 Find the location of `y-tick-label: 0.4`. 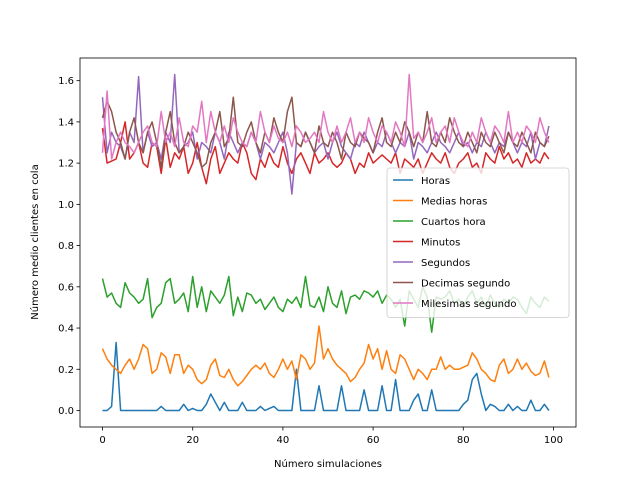

y-tick-label: 0.4 is located at coordinates (66, 329).